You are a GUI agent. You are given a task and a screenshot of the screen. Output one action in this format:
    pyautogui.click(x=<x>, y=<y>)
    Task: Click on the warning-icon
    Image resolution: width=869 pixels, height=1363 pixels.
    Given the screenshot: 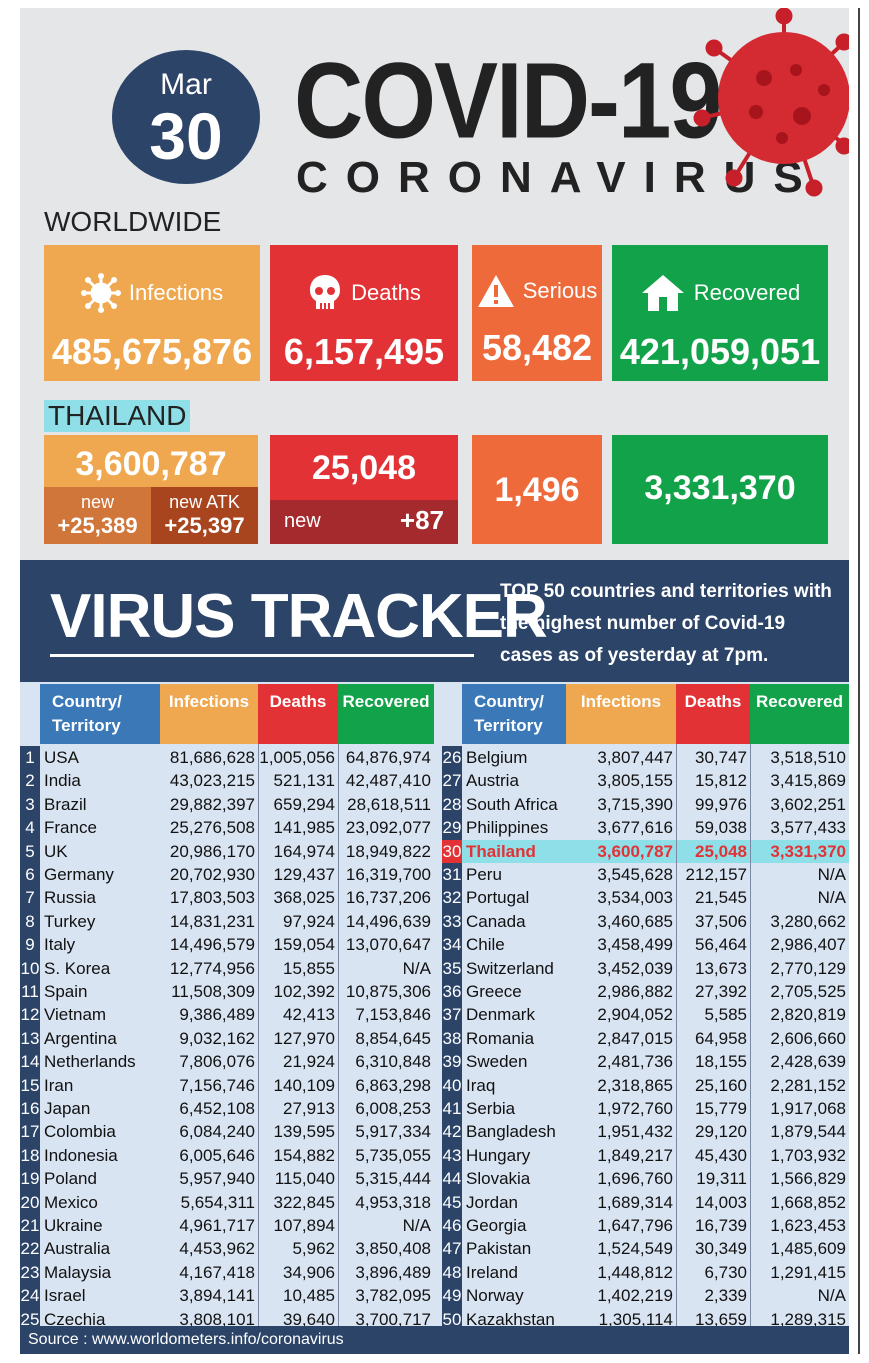 What is the action you would take?
    pyautogui.click(x=495, y=291)
    